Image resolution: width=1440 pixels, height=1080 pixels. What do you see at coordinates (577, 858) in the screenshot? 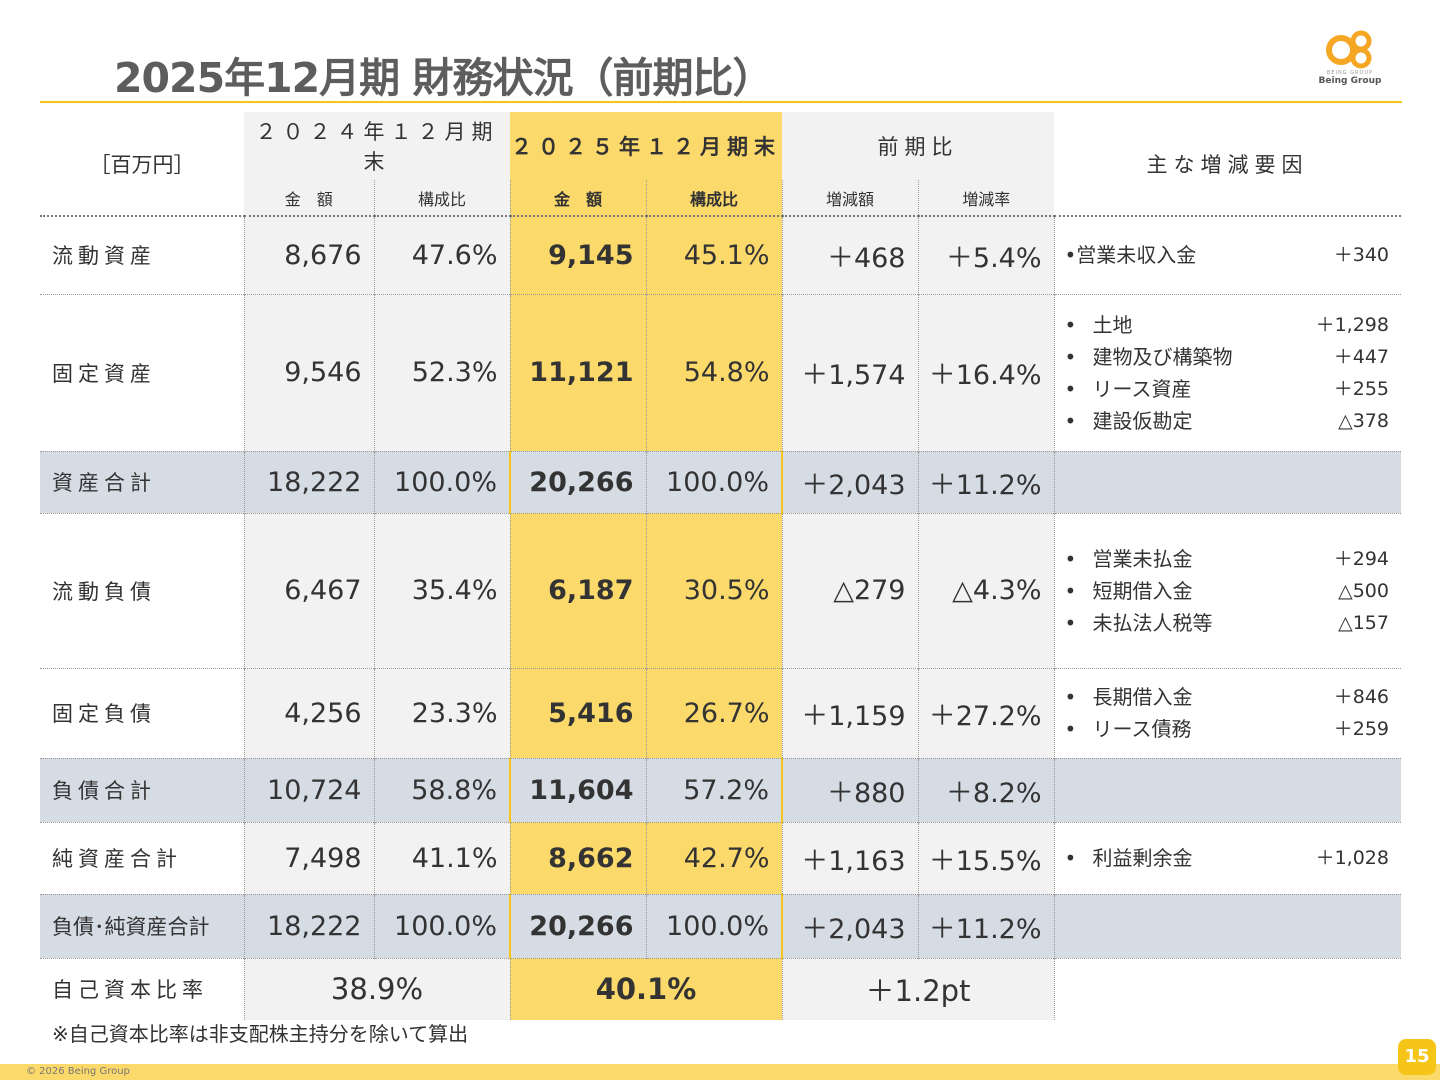
I see `amount-2025: 8,662` at bounding box center [577, 858].